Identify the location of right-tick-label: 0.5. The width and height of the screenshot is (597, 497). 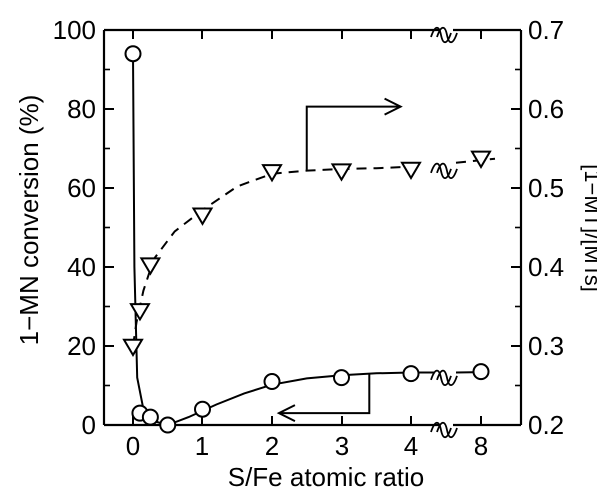
(546, 188).